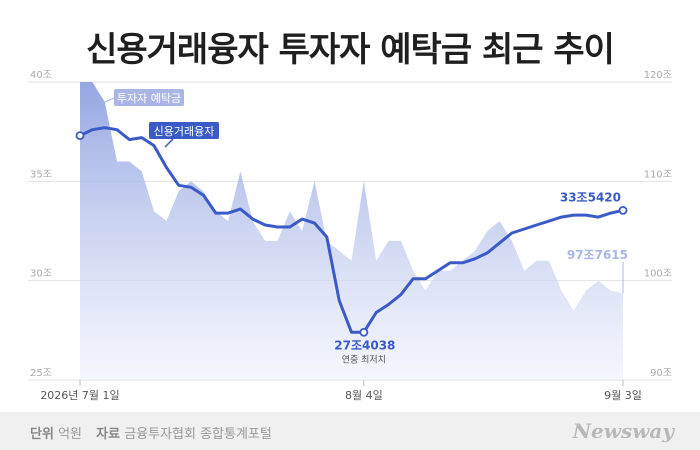  I want to click on chart-title: 신용거래융자 투자자 예탁금 최근 추이, so click(350, 50).